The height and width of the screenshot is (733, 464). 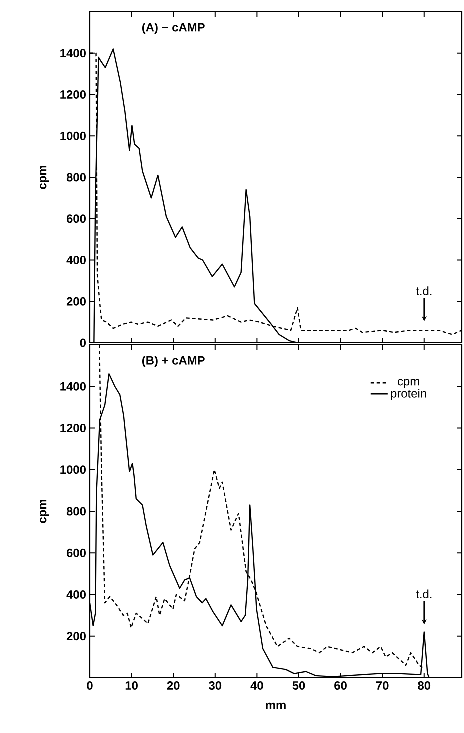 What do you see at coordinates (132, 686) in the screenshot?
I see `x-tick-label: 10` at bounding box center [132, 686].